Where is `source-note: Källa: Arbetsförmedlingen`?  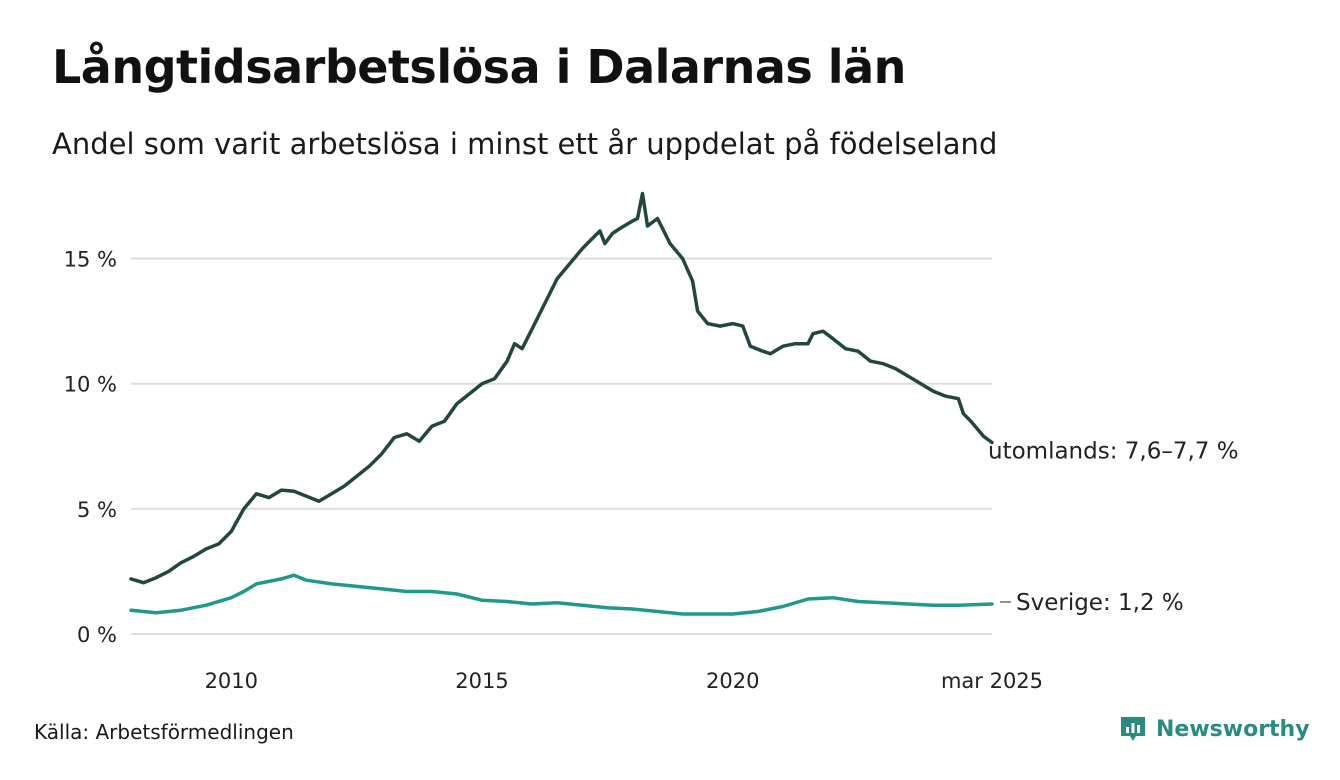 source-note: Källa: Arbetsförmedlingen is located at coordinates (164, 732).